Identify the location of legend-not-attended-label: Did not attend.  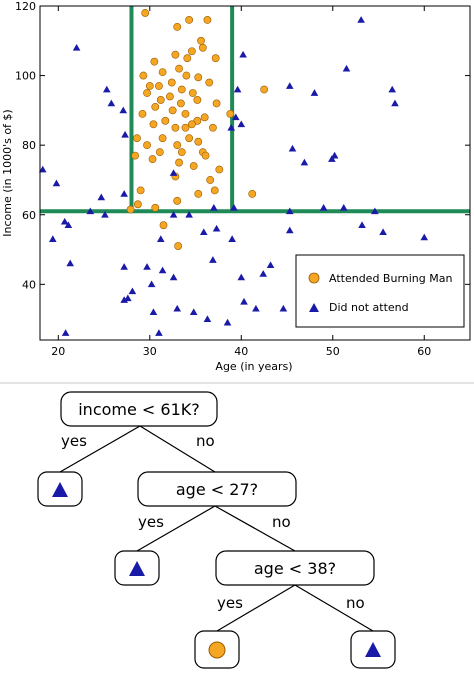
(369, 307).